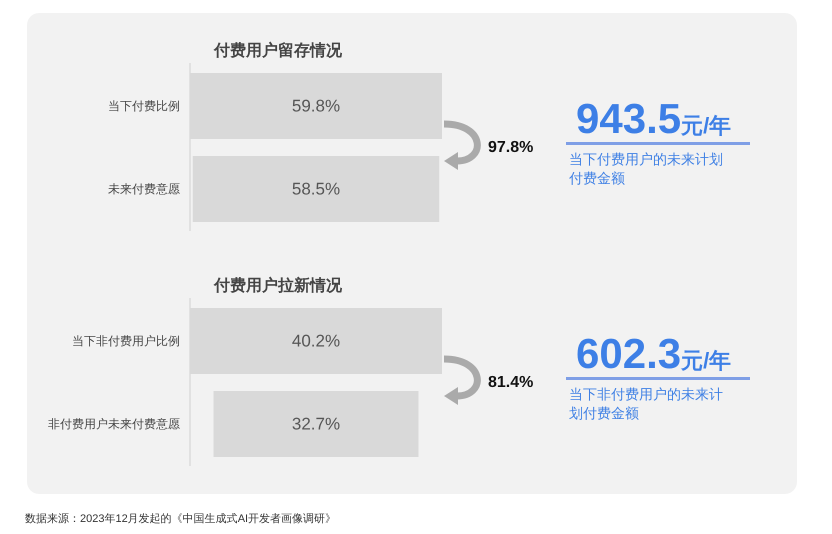 The image size is (832, 534). What do you see at coordinates (180, 519) in the screenshot?
I see `source-note: 数据来源：2023年12月发起的《中国生成式AI开发者画像调研》` at bounding box center [180, 519].